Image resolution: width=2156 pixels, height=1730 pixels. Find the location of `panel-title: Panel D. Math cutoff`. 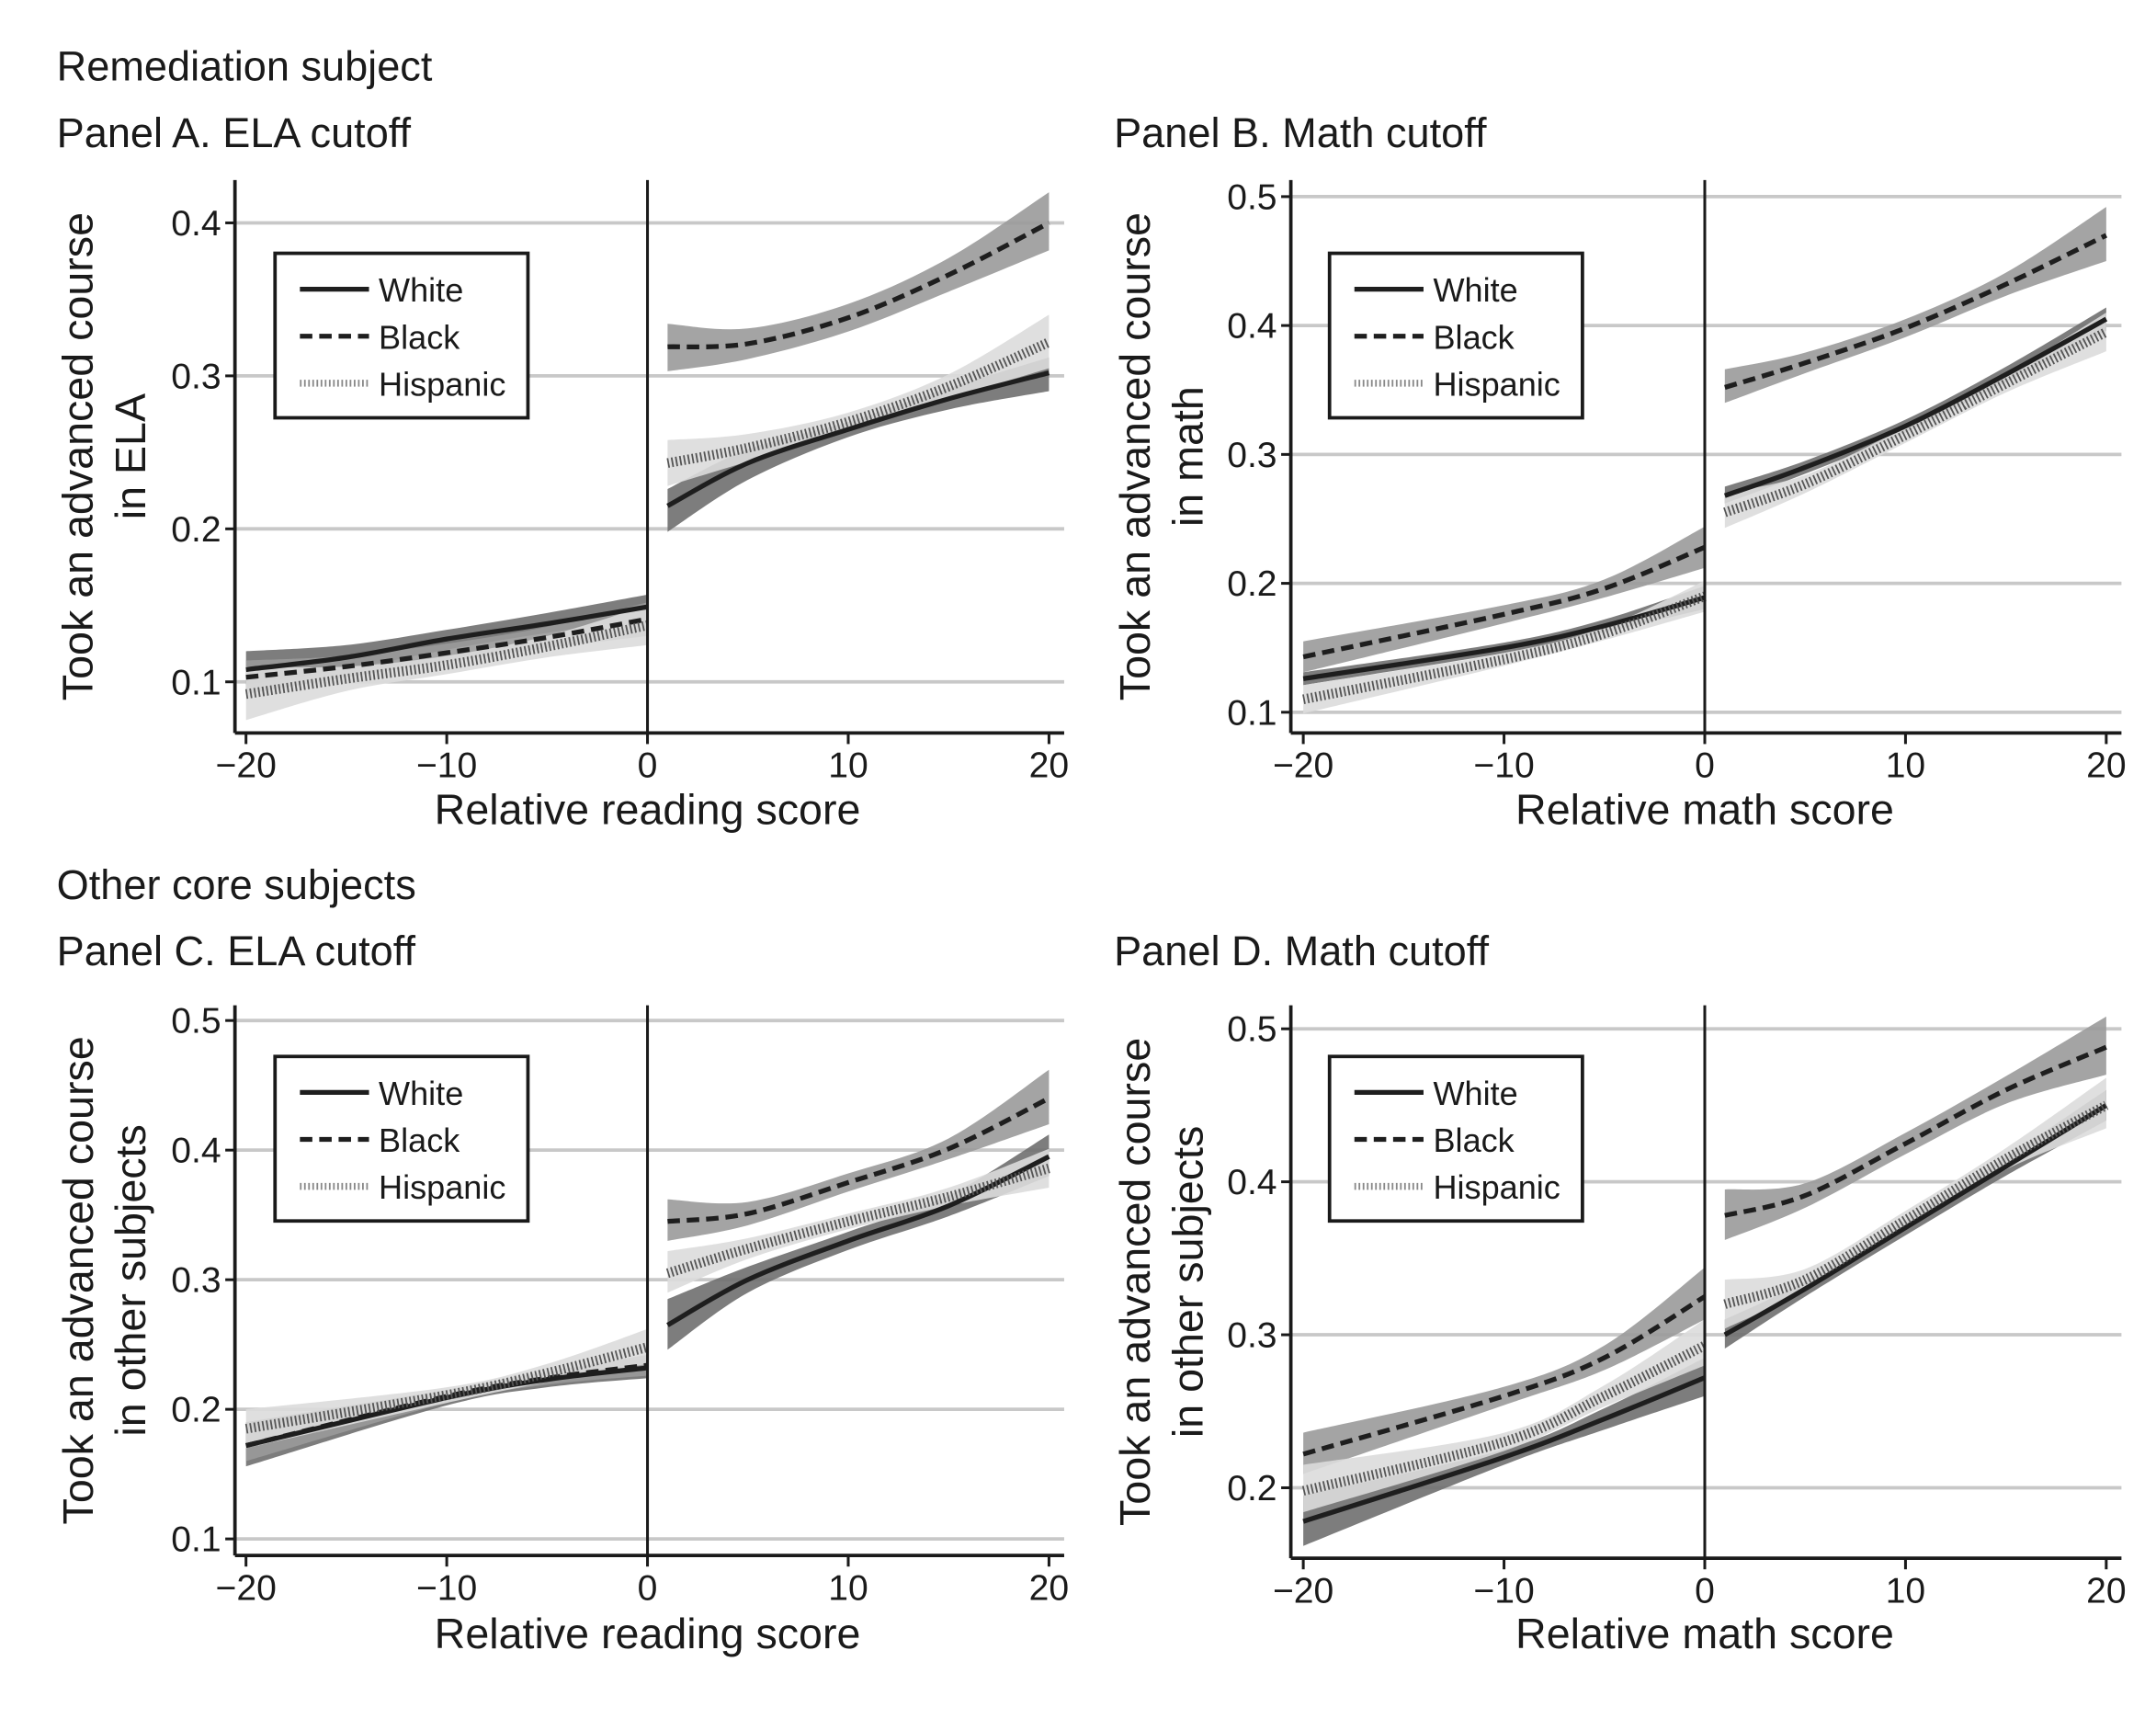

panel-title: Panel D. Math cutoff is located at coordinates (1301, 951).